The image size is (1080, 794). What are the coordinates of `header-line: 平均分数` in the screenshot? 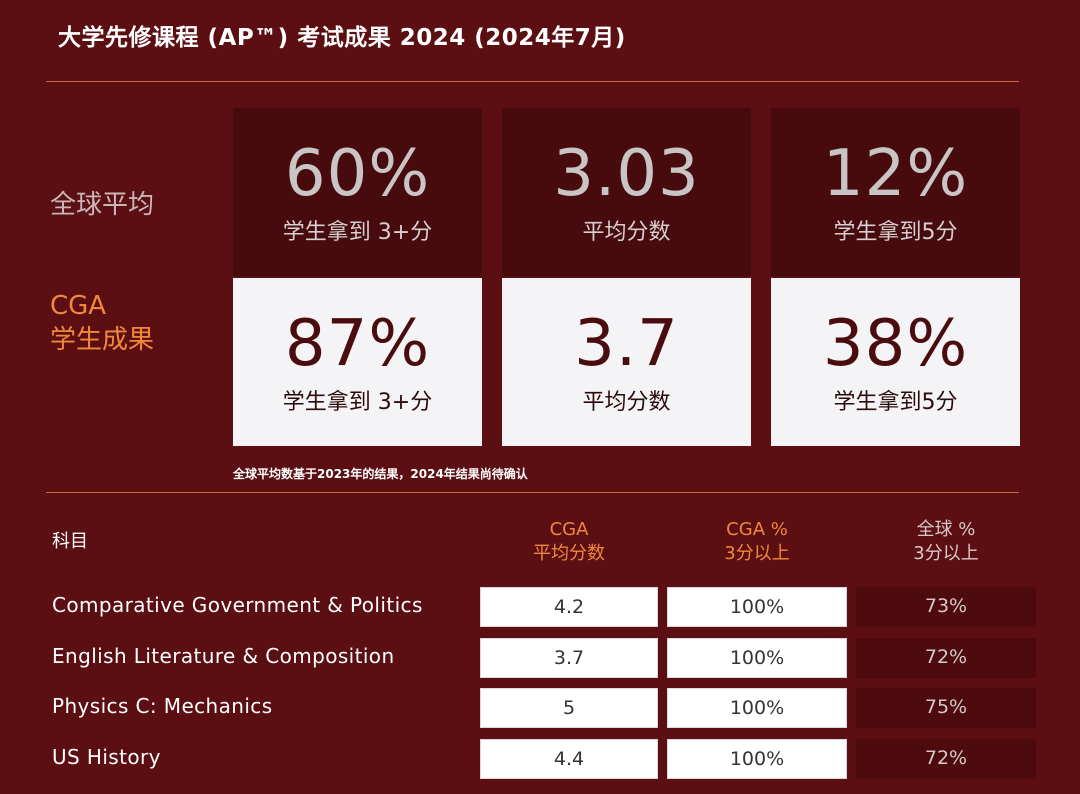 It's located at (569, 553).